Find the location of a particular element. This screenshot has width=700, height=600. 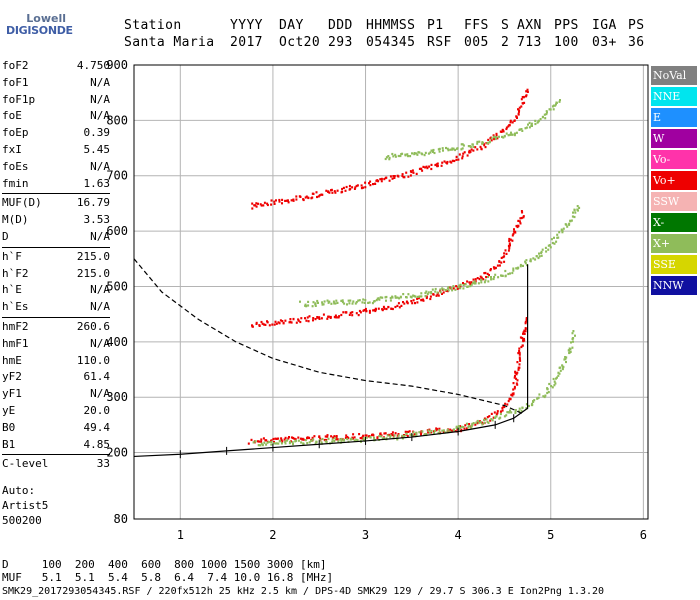

param-row: B0 49.4 is located at coordinates (56, 428).